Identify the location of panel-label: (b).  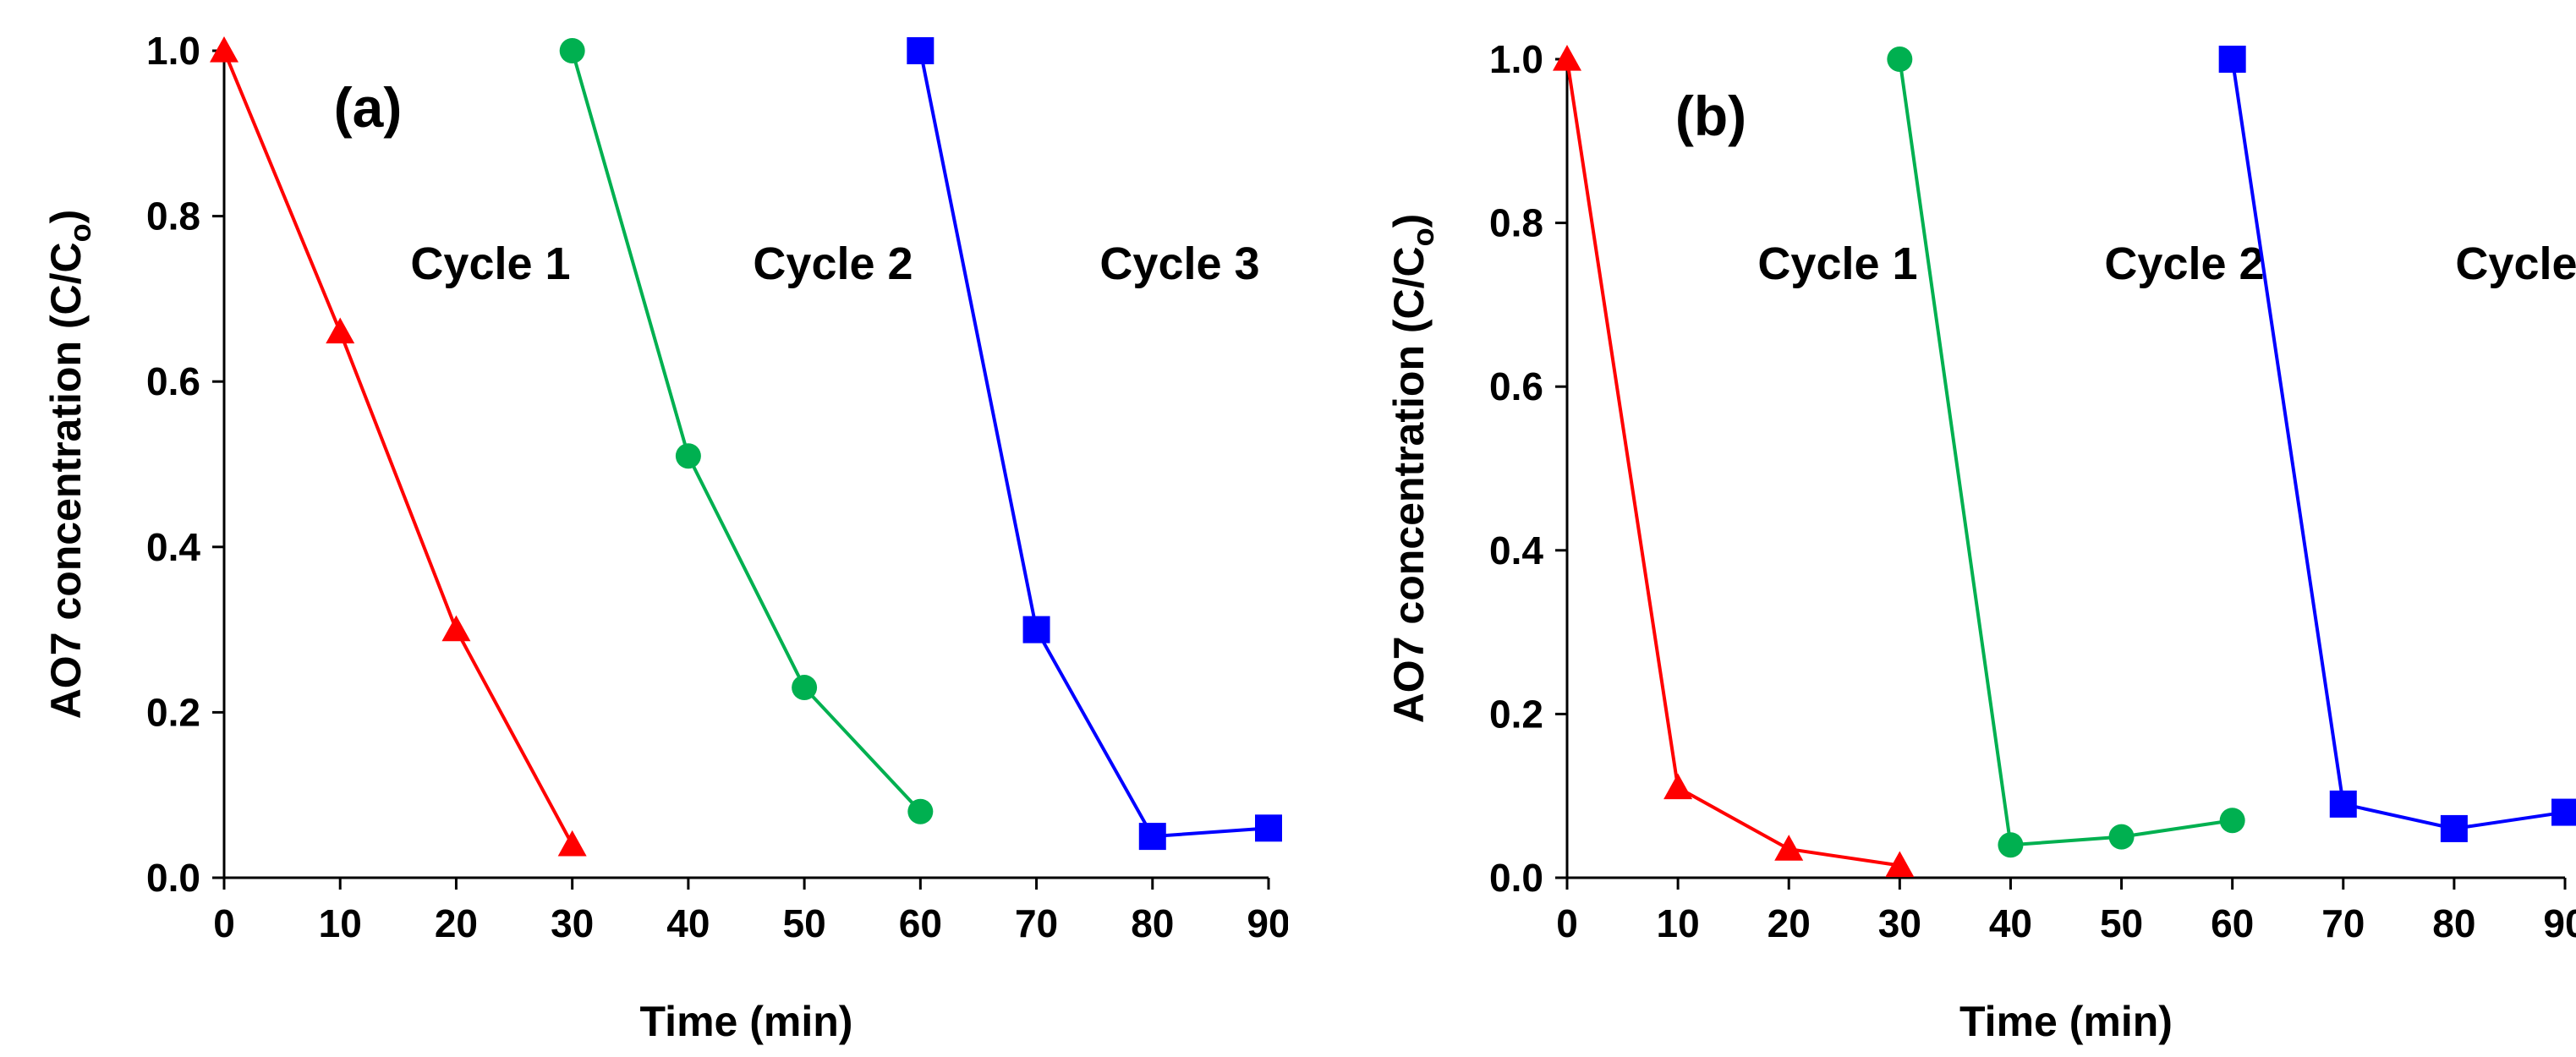
(1710, 116).